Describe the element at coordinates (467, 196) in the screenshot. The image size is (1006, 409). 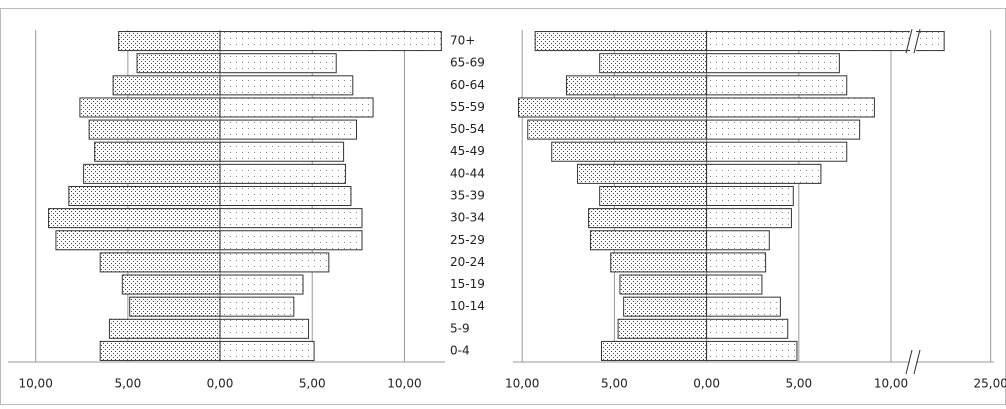
I see `category-label: 35-39` at that location.